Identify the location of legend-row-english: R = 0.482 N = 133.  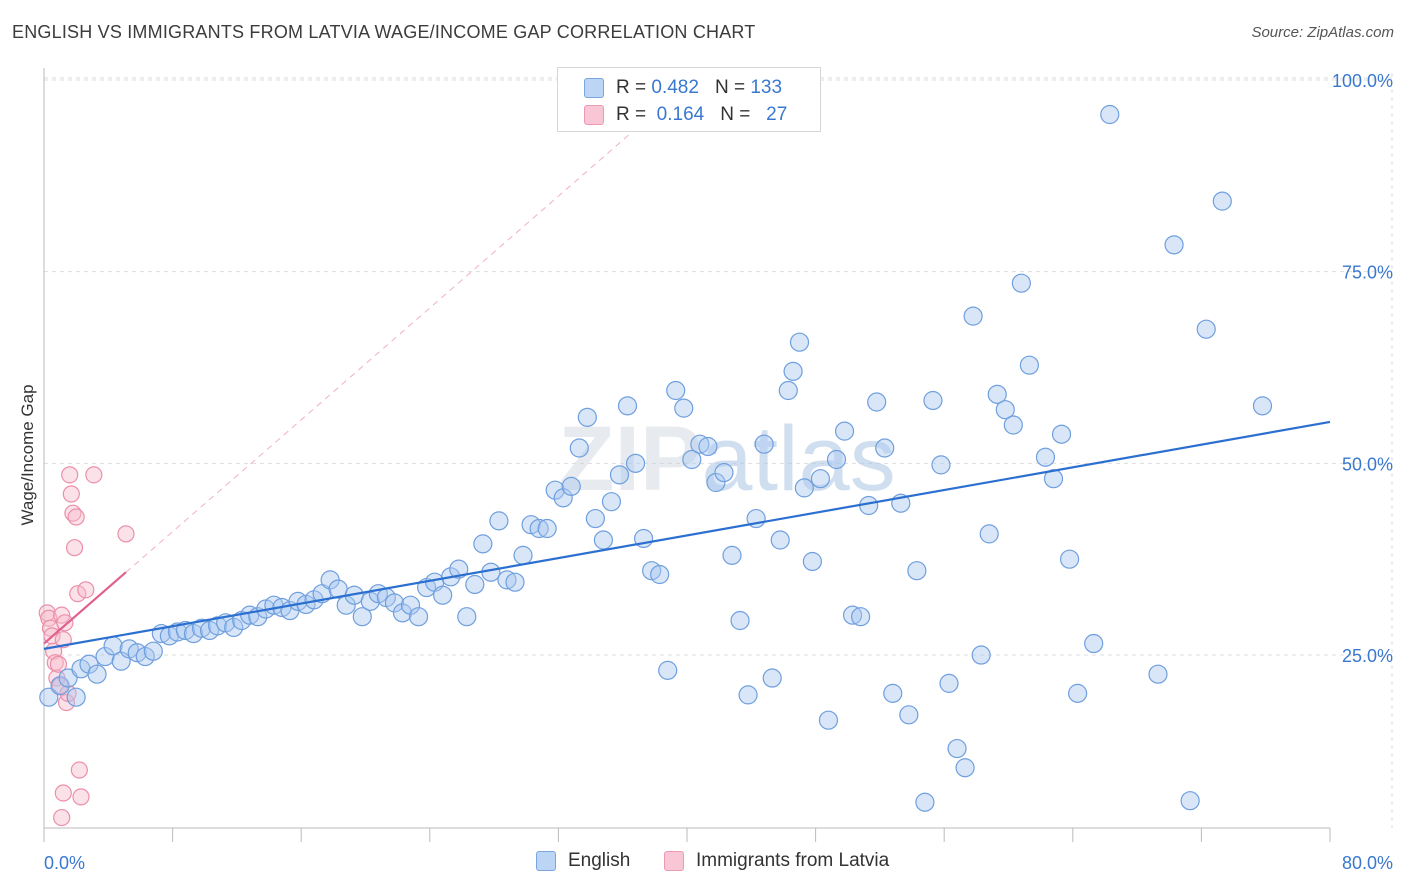
(683, 88).